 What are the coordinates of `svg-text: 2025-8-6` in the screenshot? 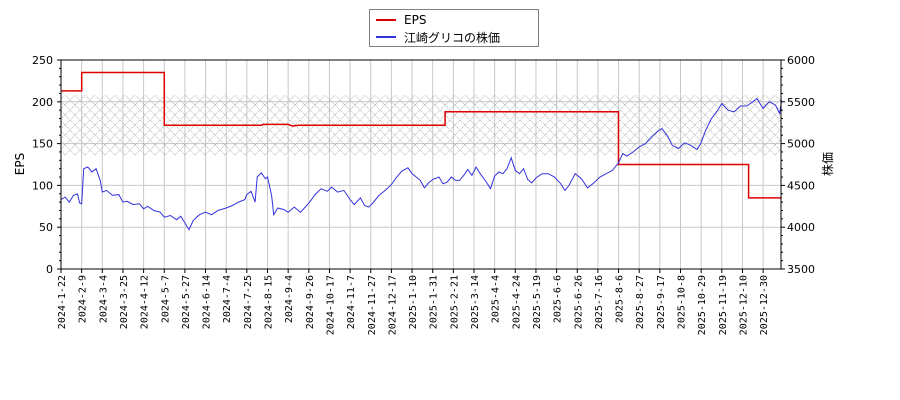 It's located at (620, 299).